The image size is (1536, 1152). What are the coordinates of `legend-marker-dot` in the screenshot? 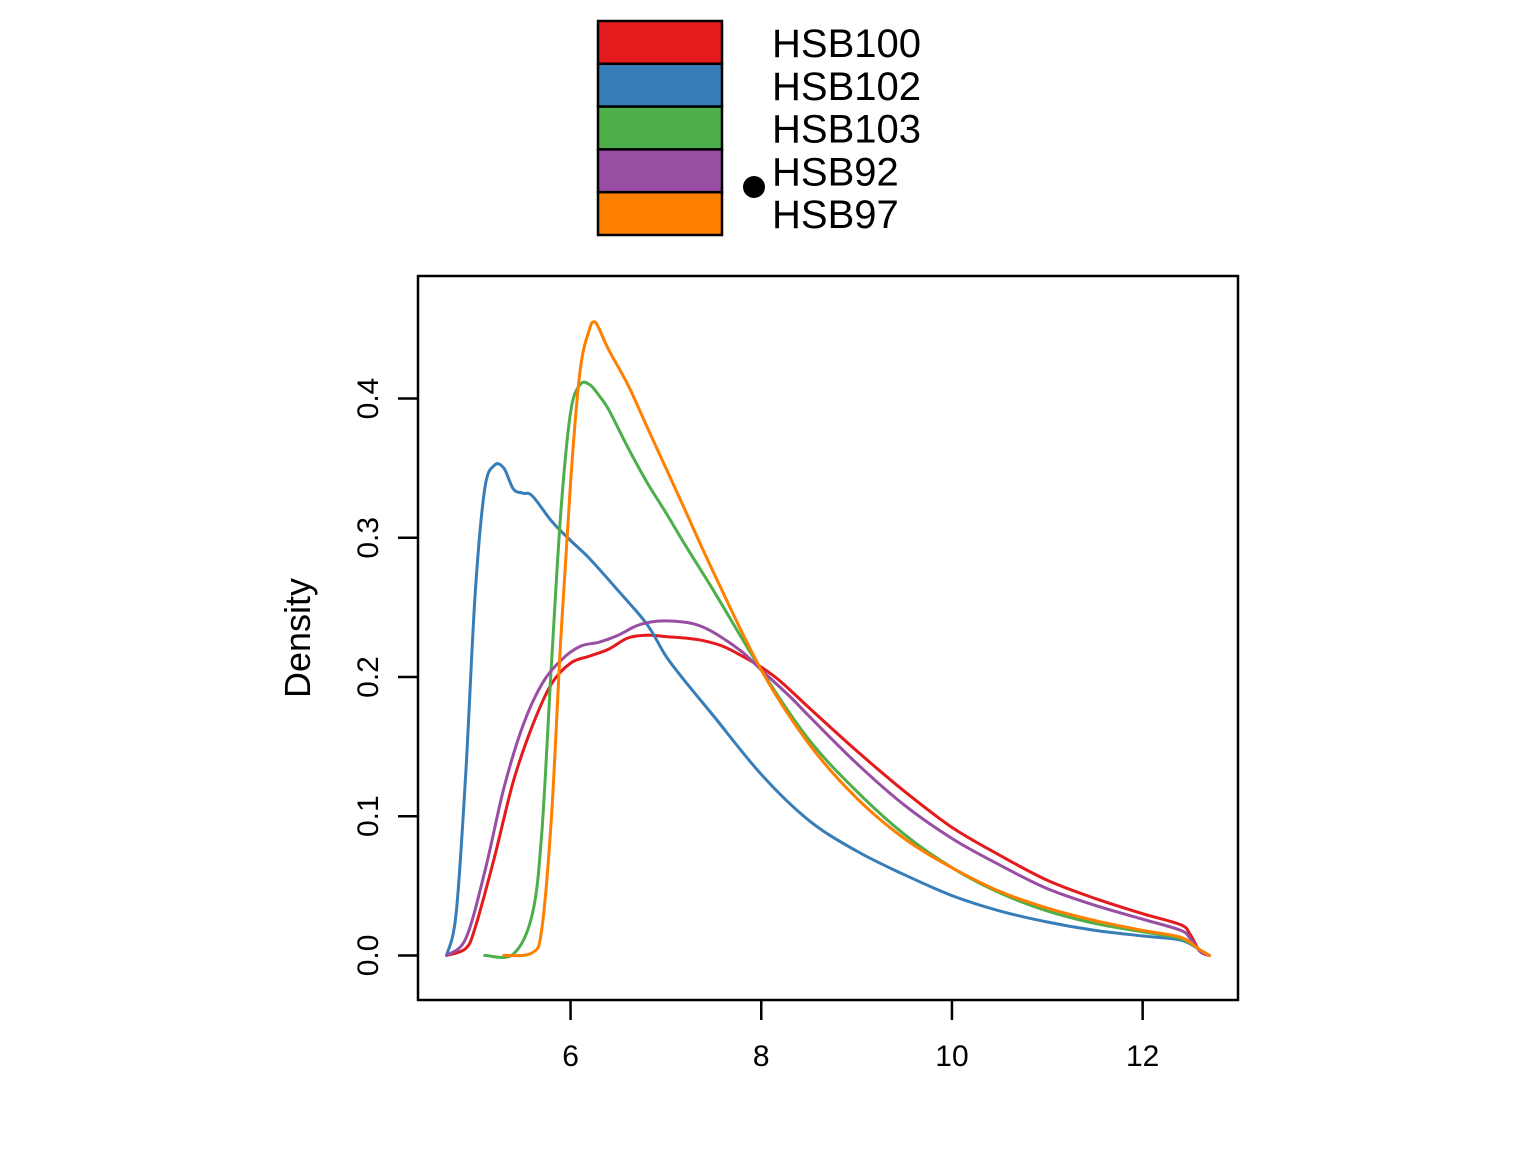 It's located at (754, 187).